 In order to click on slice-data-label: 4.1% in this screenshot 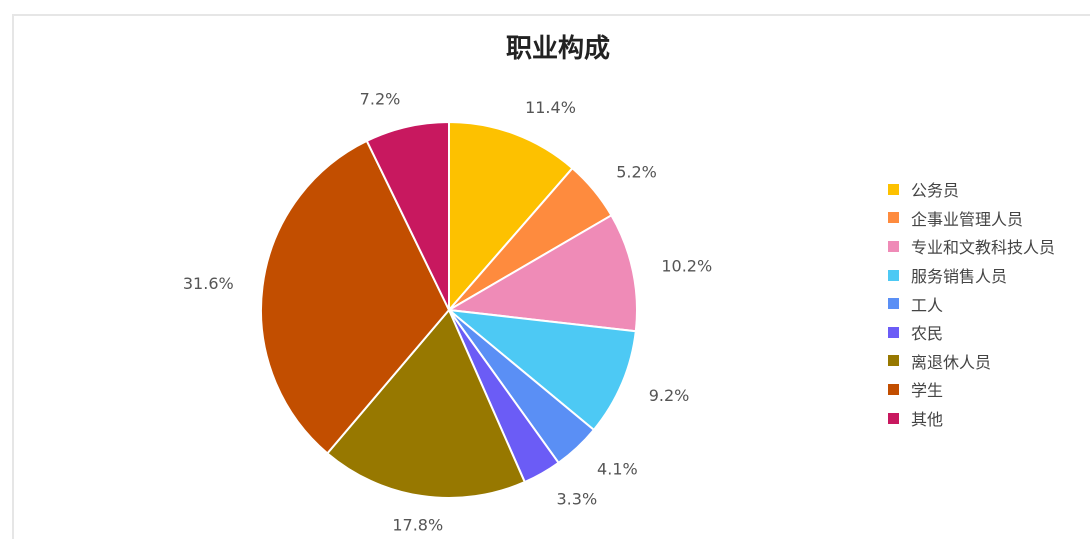, I will do `click(617, 469)`.